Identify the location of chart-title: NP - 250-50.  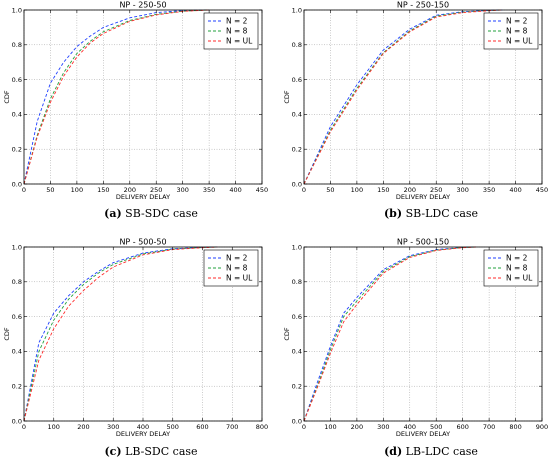
(142, 5).